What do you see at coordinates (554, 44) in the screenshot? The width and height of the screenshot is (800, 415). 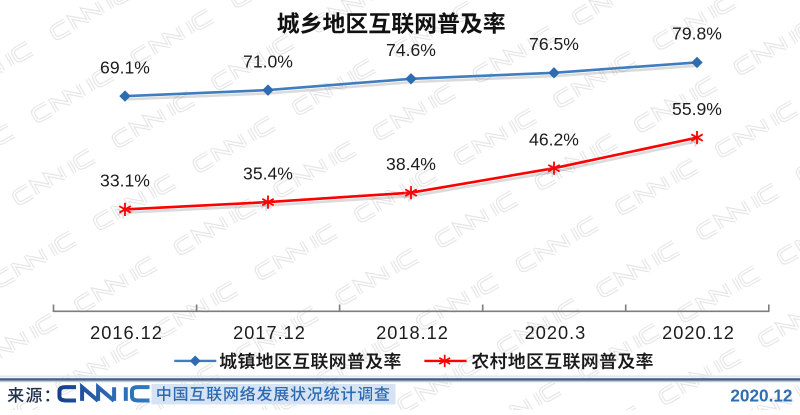 I see `svg-text: 76.5%` at bounding box center [554, 44].